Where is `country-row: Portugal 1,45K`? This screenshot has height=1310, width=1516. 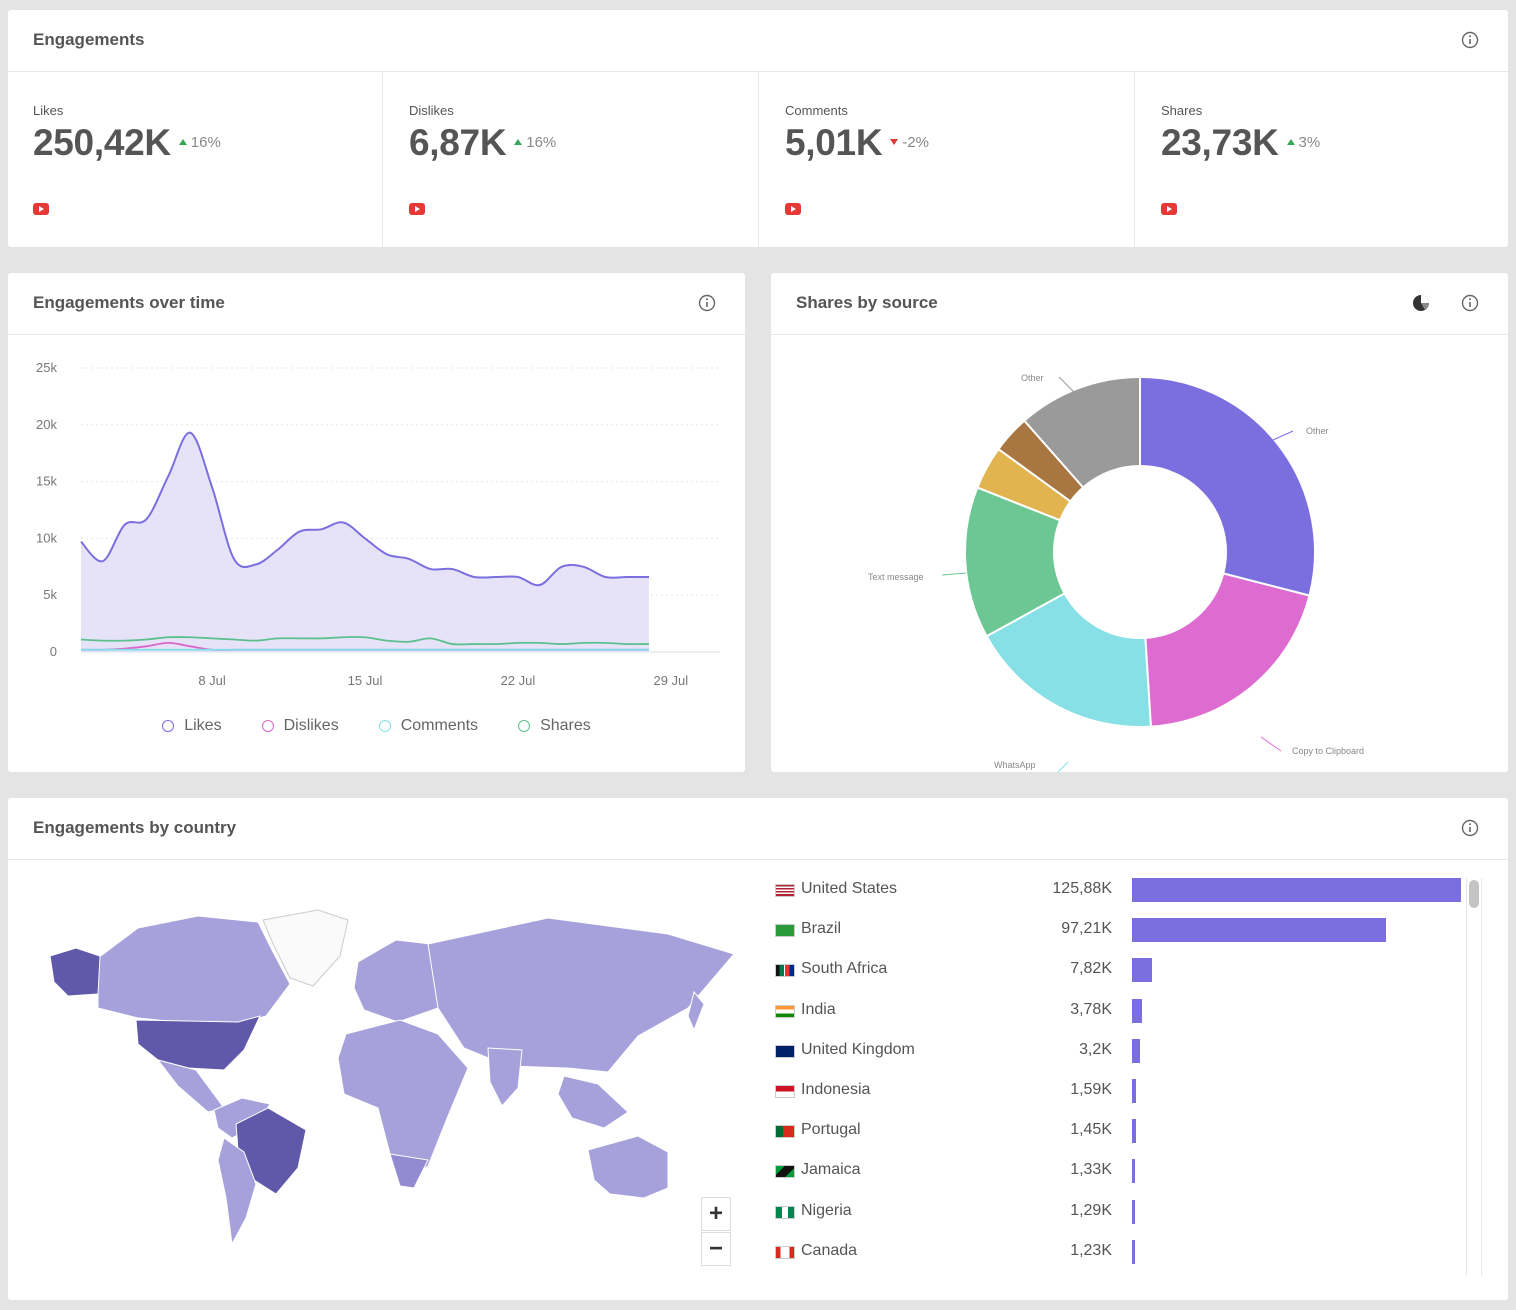 country-row: Portugal 1,45K is located at coordinates (1117, 1131).